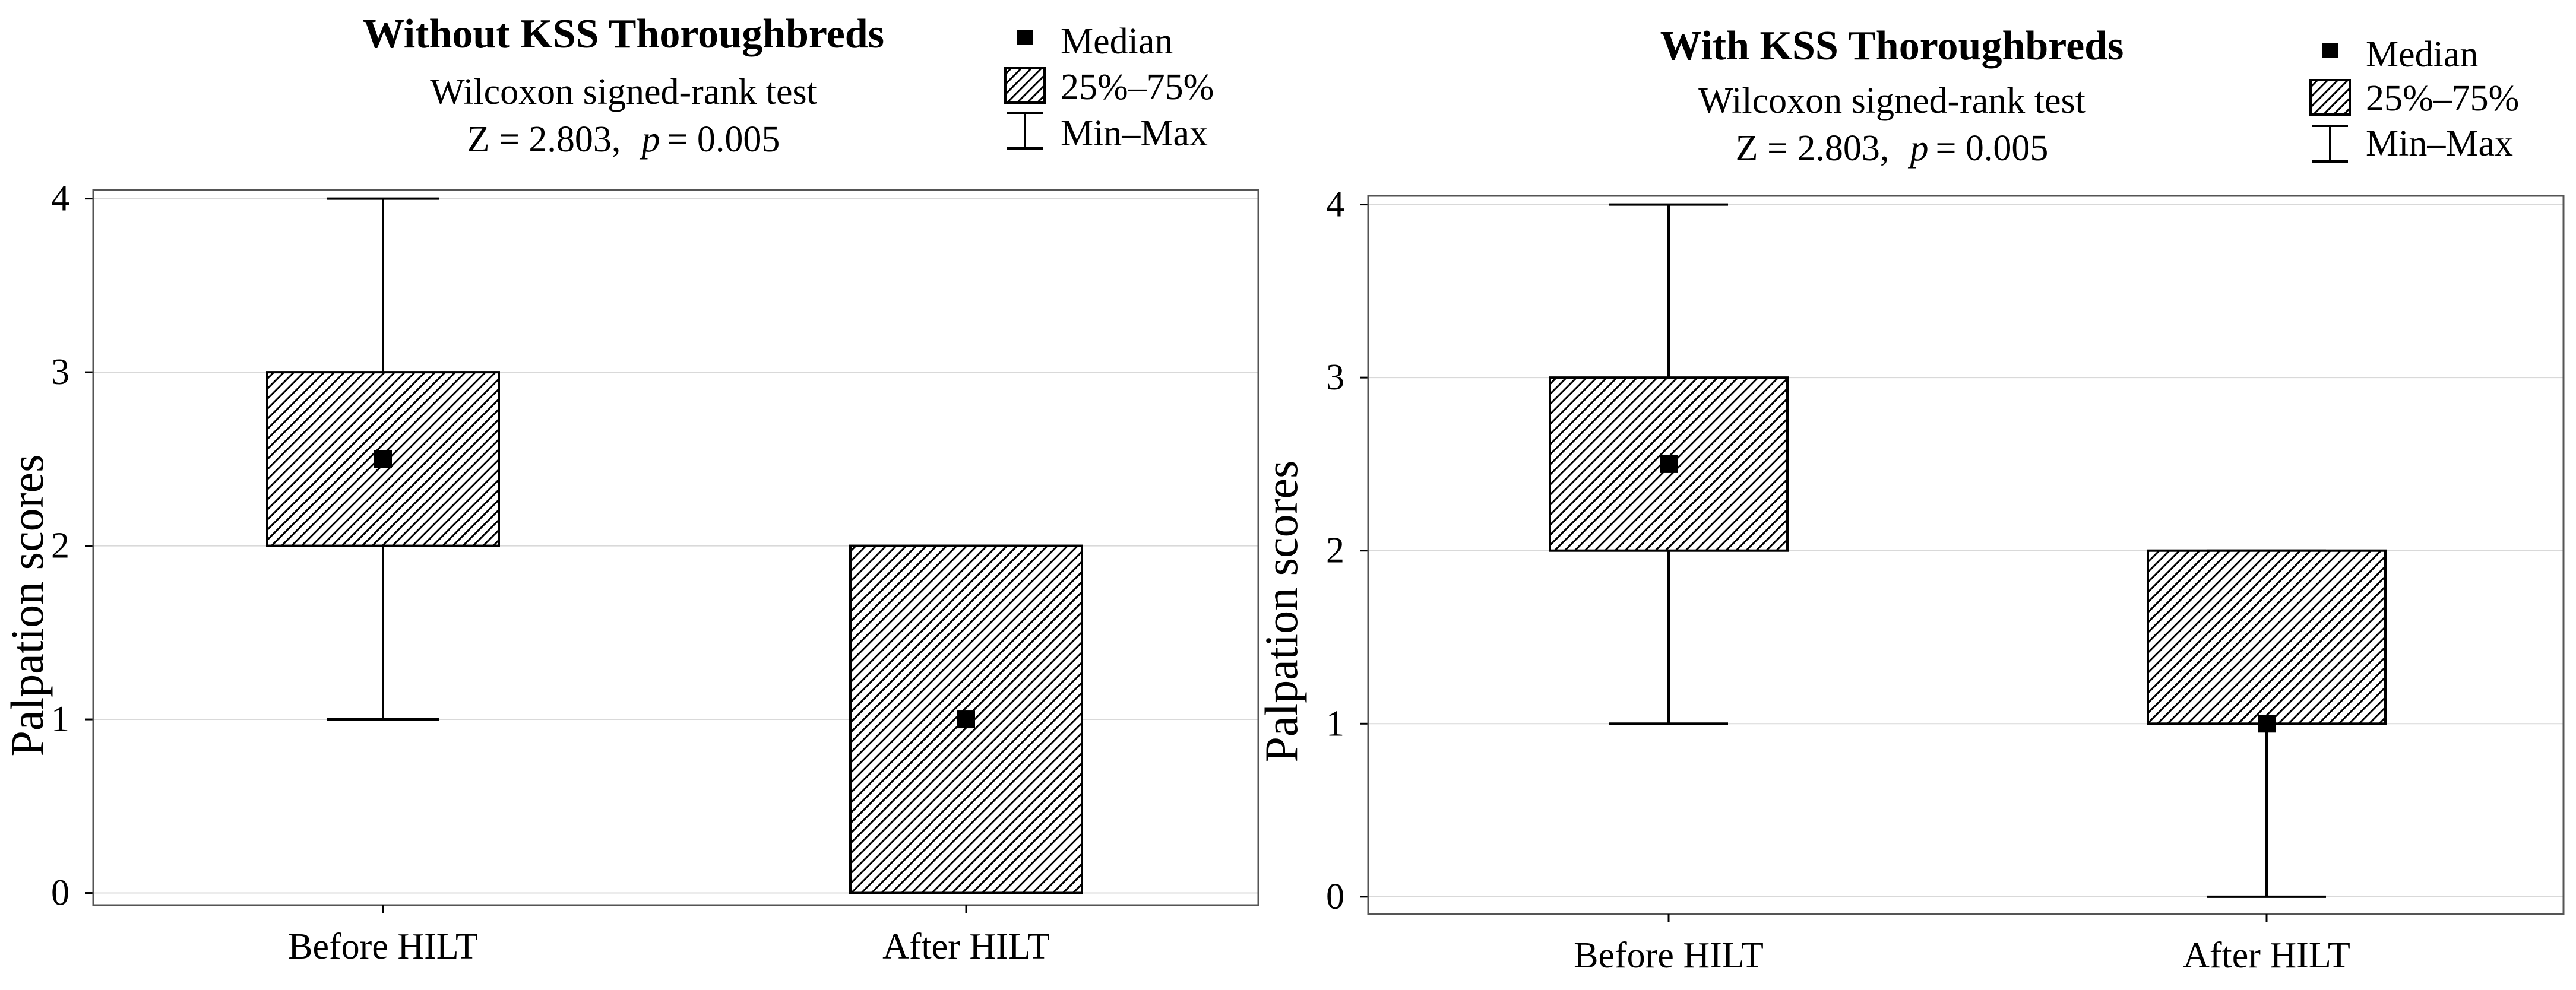 The width and height of the screenshot is (2576, 990). I want to click on iqr-box, so click(2267, 637).